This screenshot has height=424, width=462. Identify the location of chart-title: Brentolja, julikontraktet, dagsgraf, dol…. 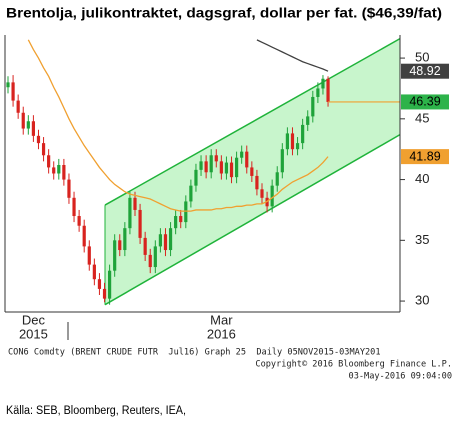
(224, 13).